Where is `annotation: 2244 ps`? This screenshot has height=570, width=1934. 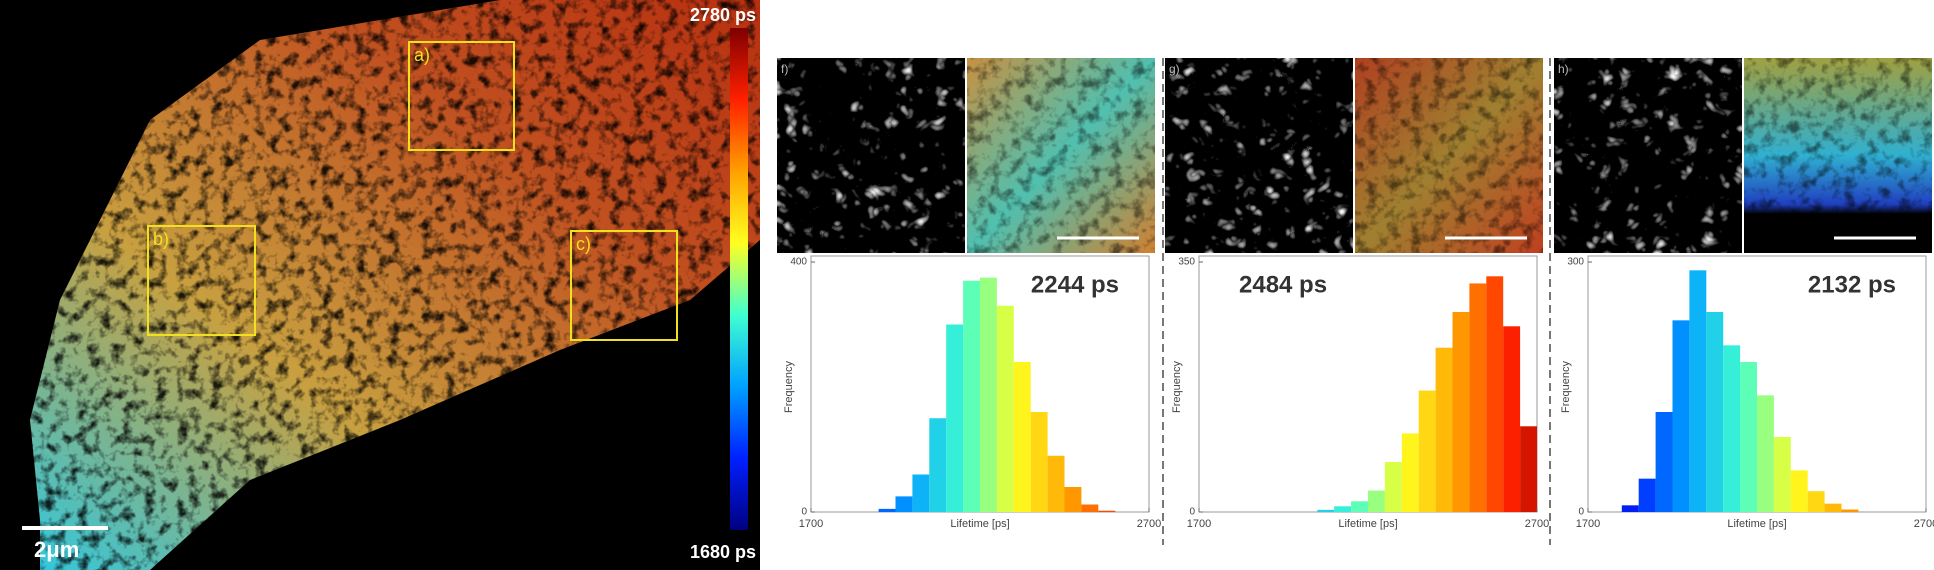
annotation: 2244 ps is located at coordinates (1075, 284).